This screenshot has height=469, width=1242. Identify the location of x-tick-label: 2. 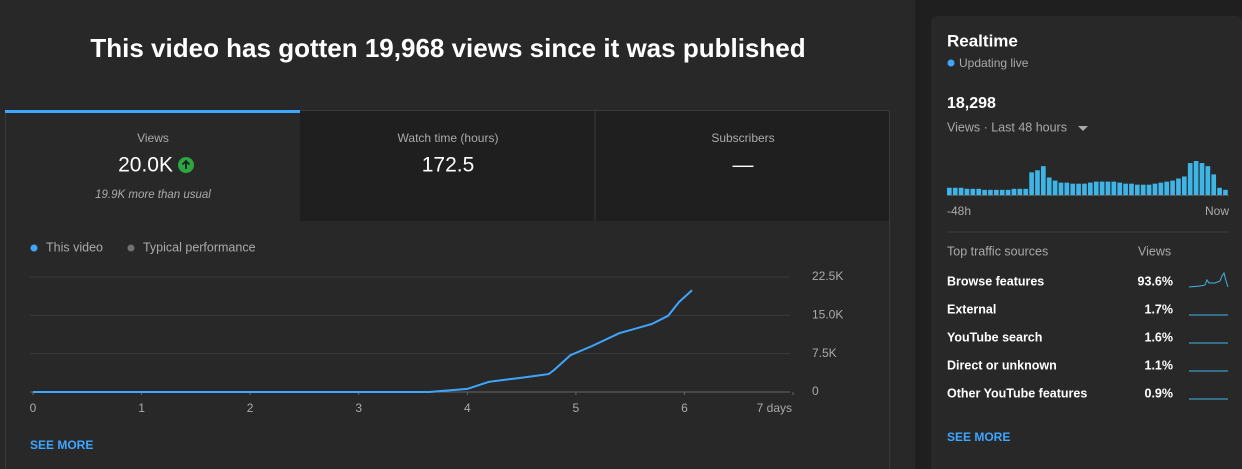
(250, 408).